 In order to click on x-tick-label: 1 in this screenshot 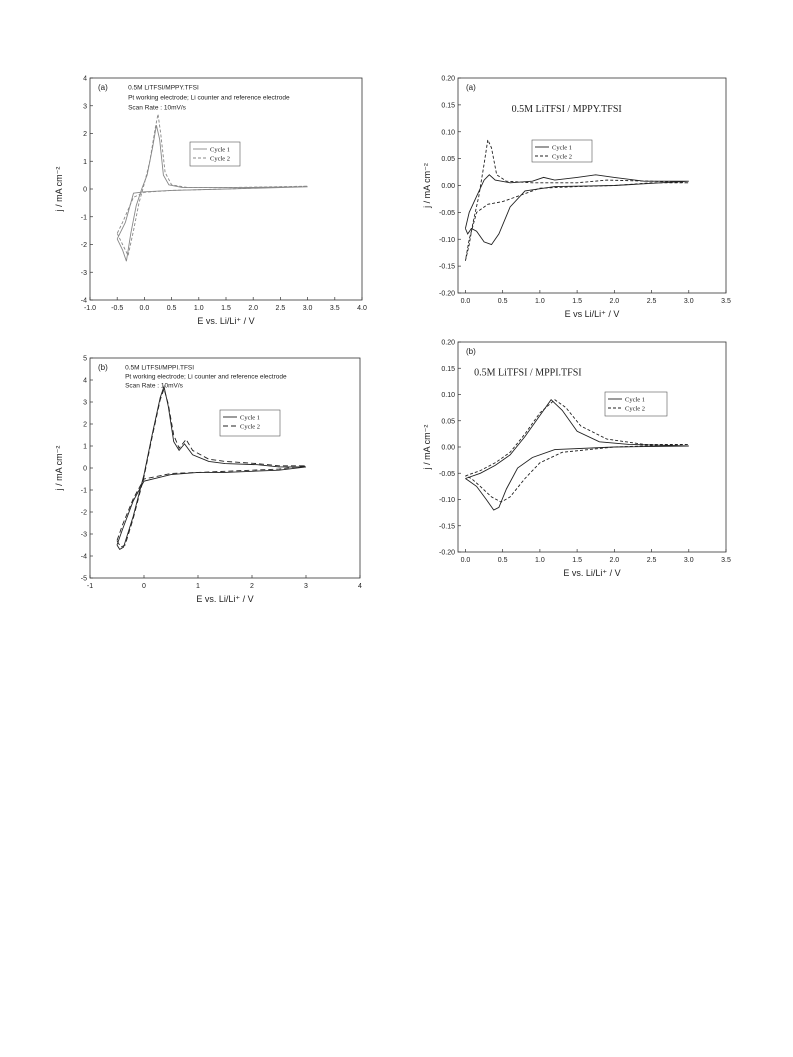, I will do `click(198, 586)`.